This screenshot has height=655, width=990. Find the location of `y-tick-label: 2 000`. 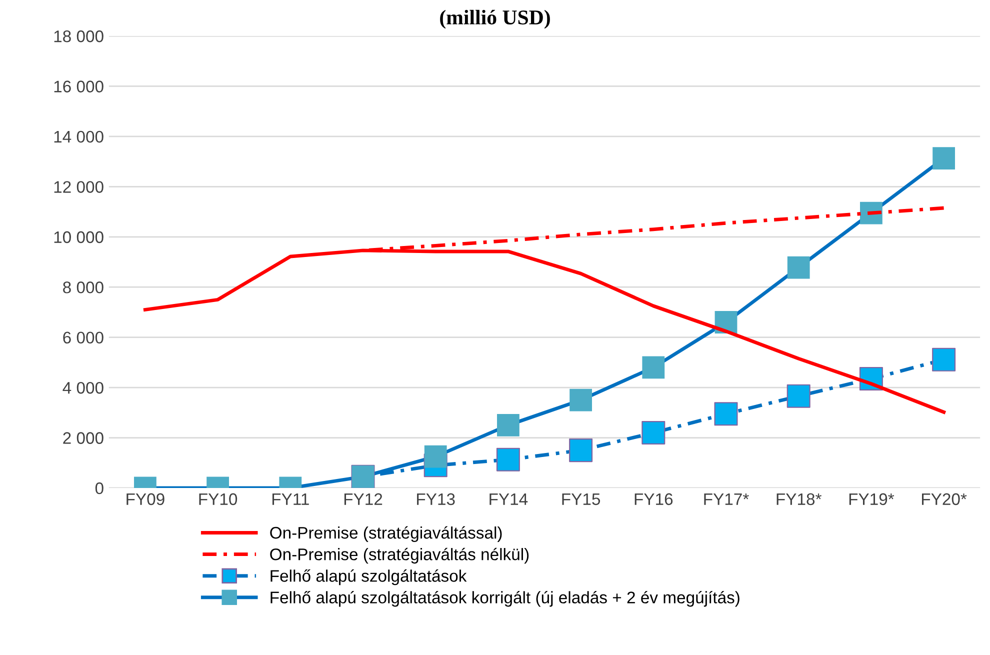

y-tick-label: 2 000 is located at coordinates (83, 438).